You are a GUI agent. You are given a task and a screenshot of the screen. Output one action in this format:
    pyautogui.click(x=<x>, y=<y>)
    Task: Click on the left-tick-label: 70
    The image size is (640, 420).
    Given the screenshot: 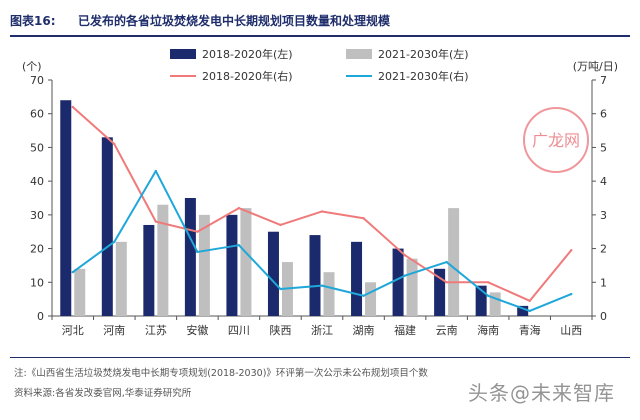 What is the action you would take?
    pyautogui.click(x=37, y=80)
    